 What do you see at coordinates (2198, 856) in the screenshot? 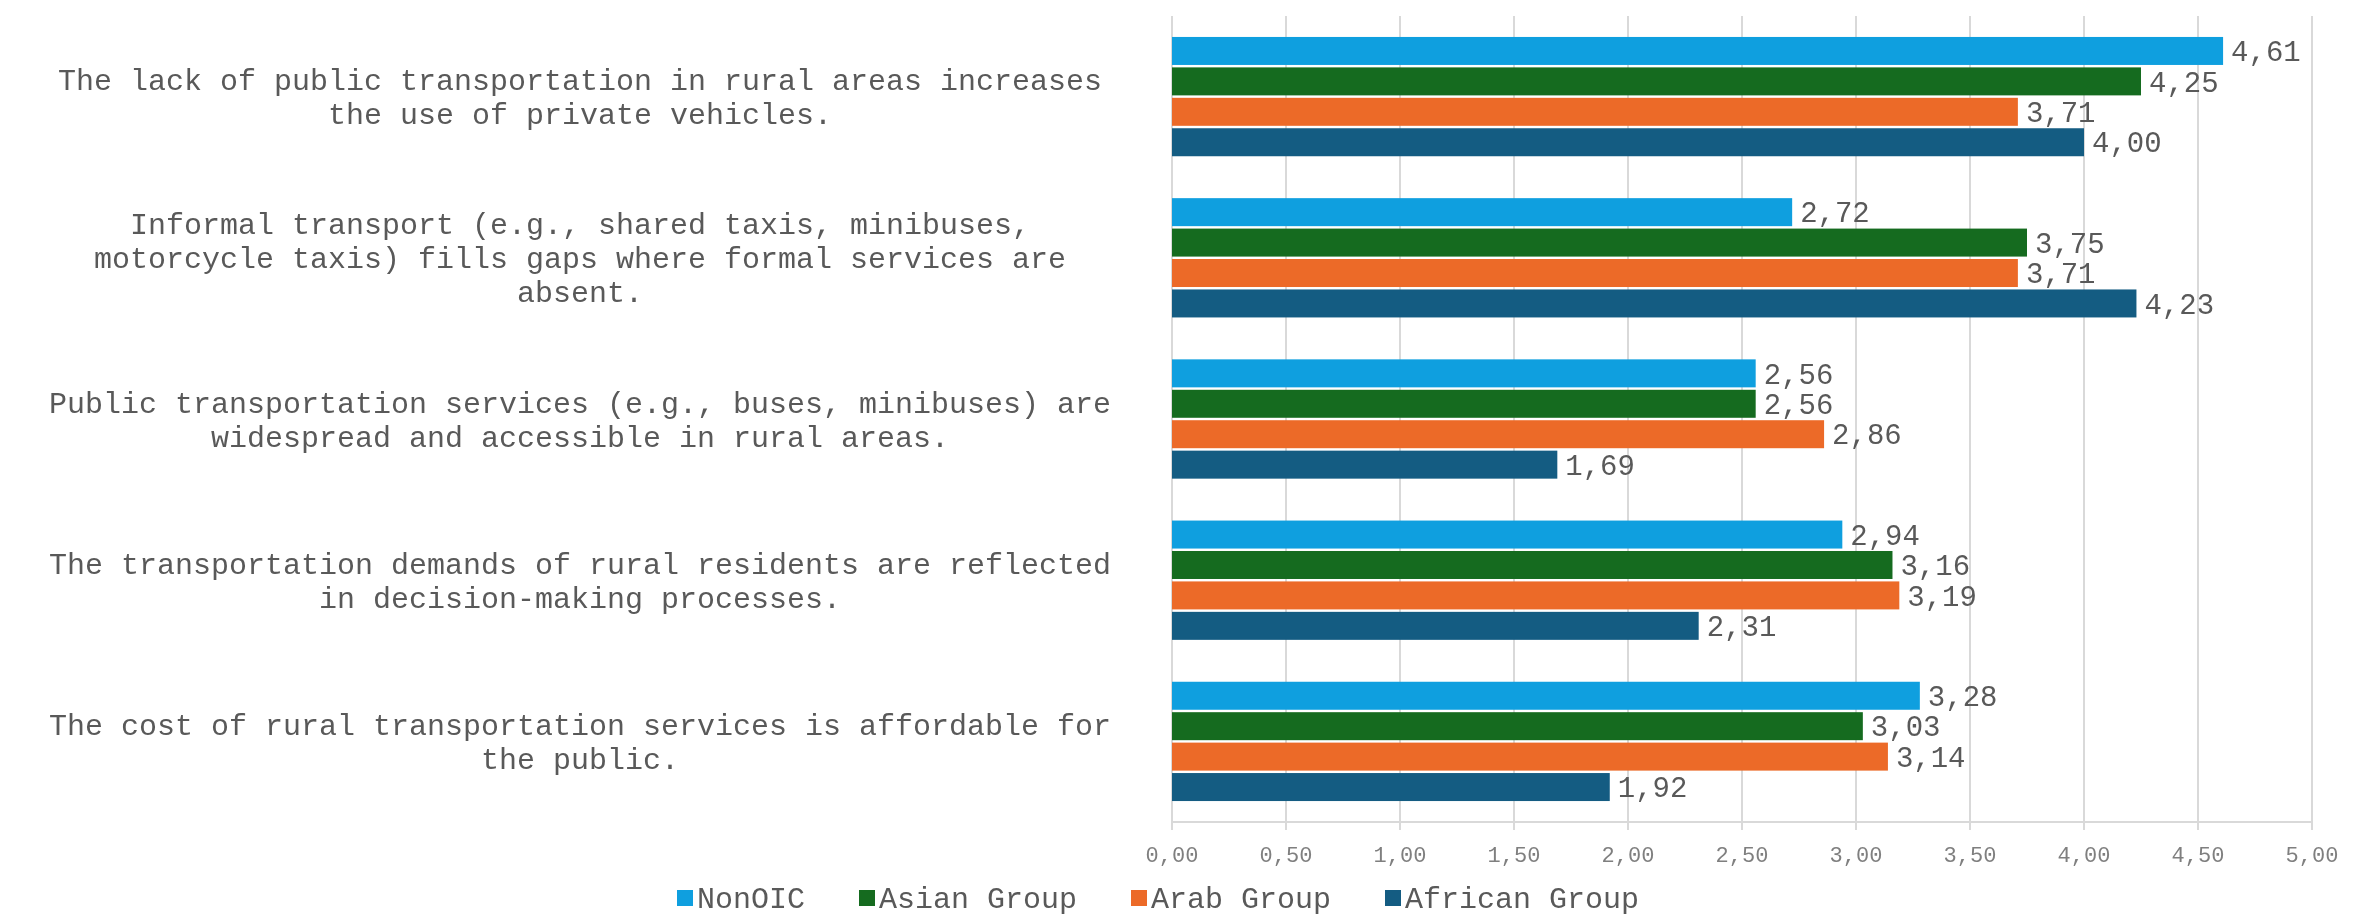
I see `x-tick-label: 4,50` at bounding box center [2198, 856].